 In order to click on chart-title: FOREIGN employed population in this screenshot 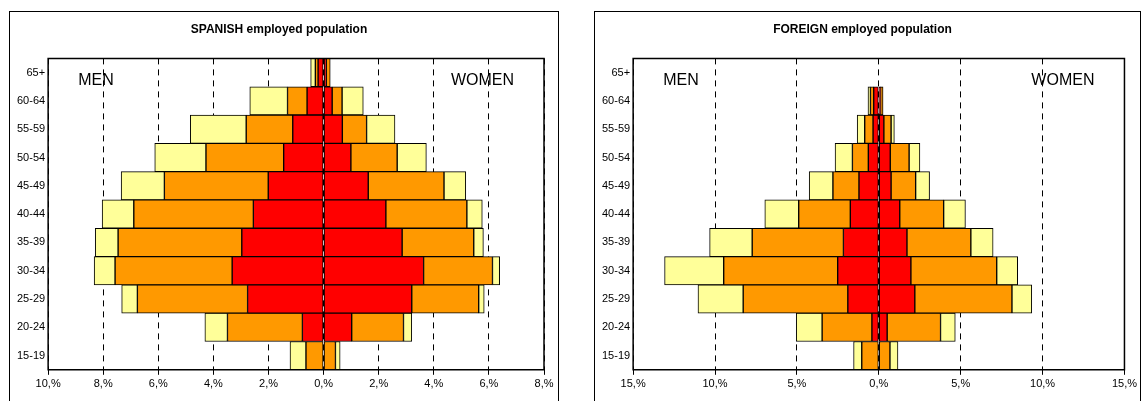, I will do `click(862, 28)`.